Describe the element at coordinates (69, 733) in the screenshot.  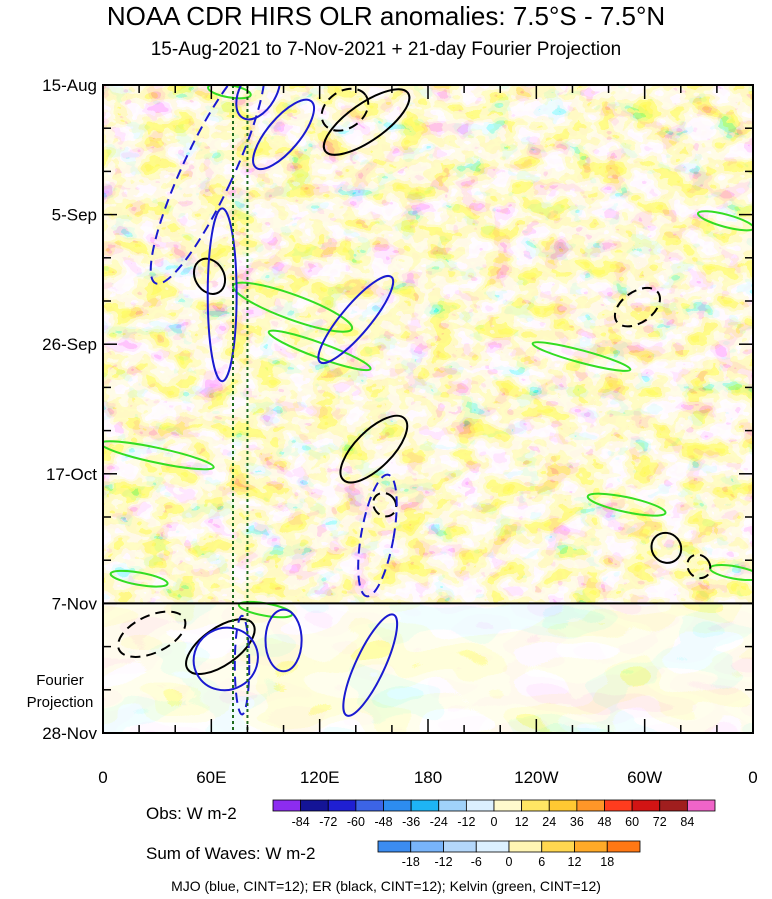
I see `y-tick-label: 28-Nov` at that location.